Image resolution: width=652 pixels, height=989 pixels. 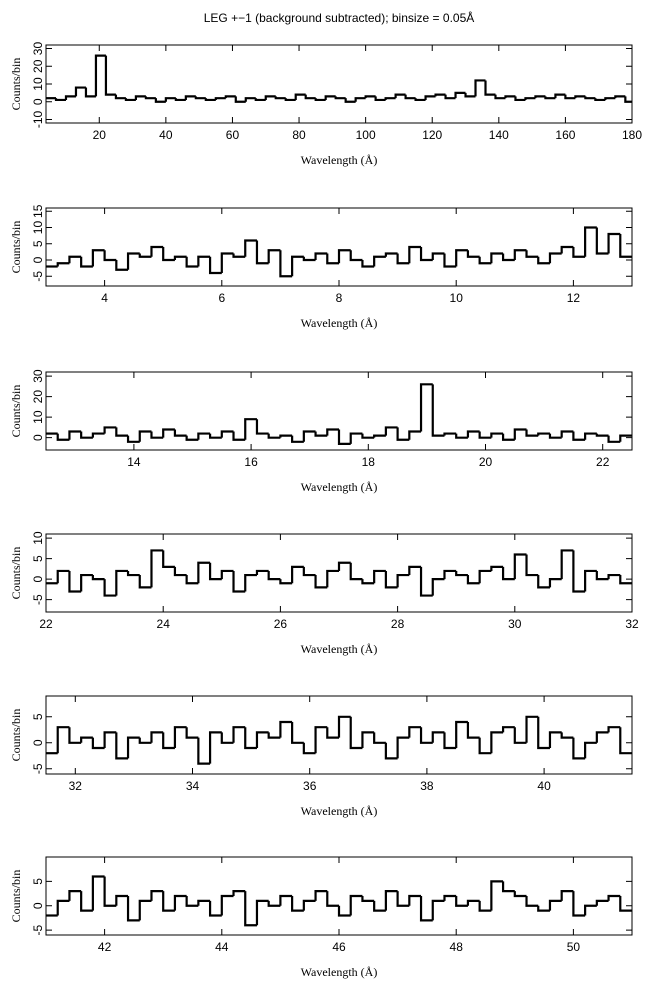 What do you see at coordinates (281, 624) in the screenshot?
I see `x-tick-label: 26` at bounding box center [281, 624].